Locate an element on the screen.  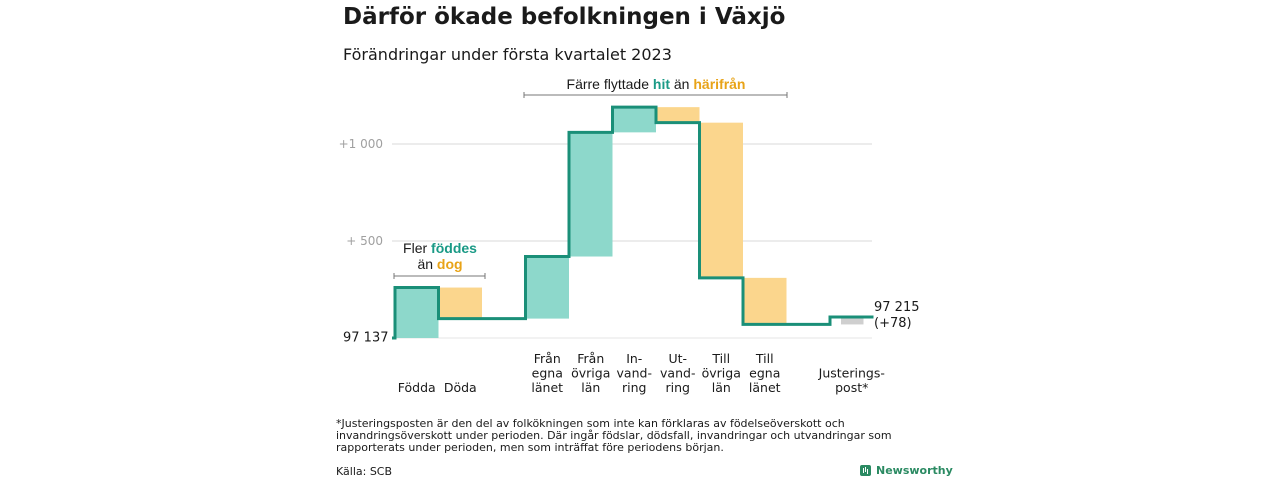
chart-title: Därför ökade befolkningen i Växjö is located at coordinates (564, 17).